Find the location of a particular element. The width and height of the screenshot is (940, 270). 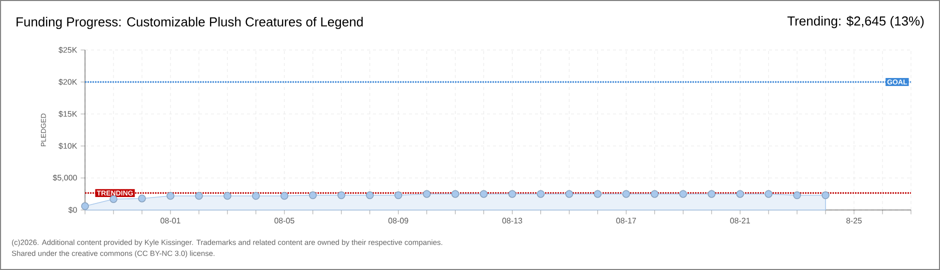

x-tick-label: 08-05 is located at coordinates (284, 221).